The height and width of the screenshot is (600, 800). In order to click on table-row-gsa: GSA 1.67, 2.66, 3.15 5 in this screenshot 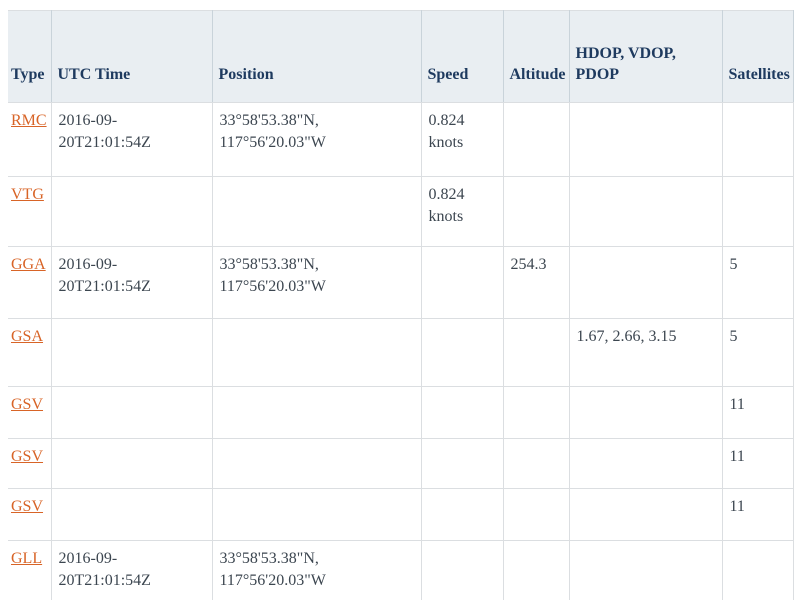, I will do `click(401, 352)`.